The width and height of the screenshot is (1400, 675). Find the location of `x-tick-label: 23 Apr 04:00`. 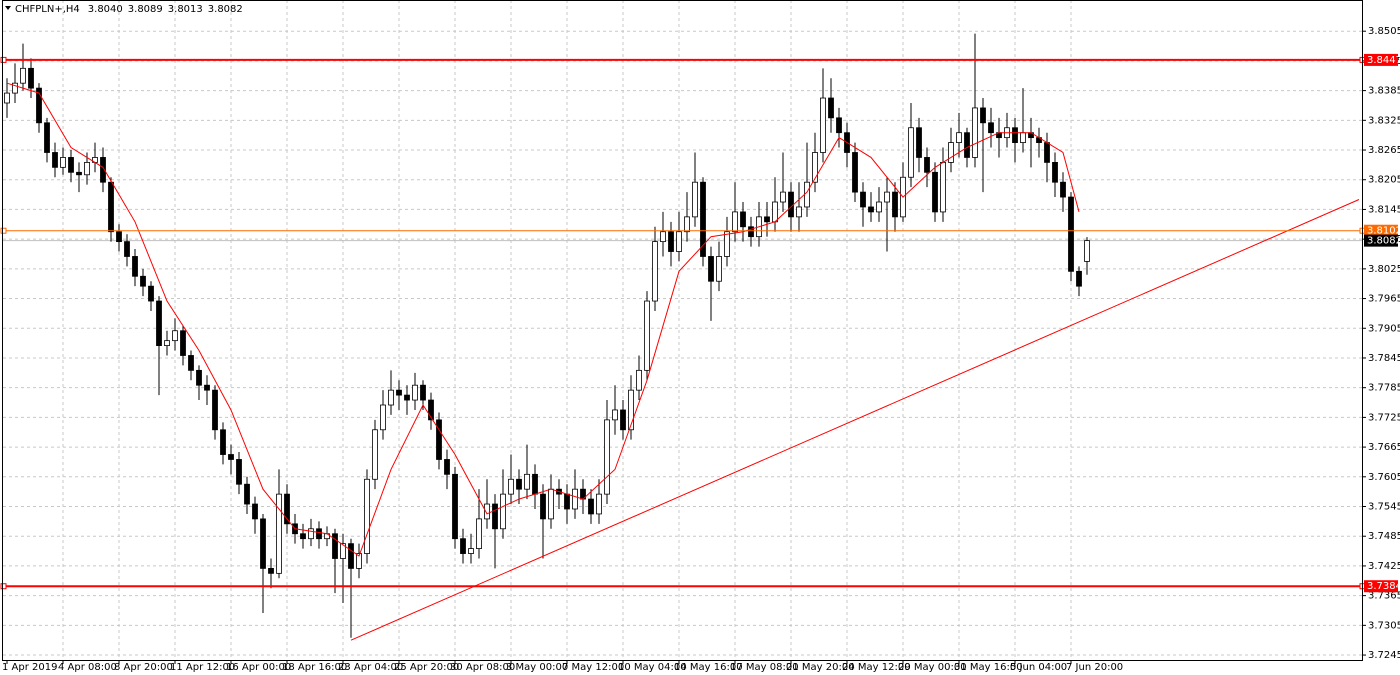

x-tick-label: 23 Apr 04:00 is located at coordinates (370, 667).